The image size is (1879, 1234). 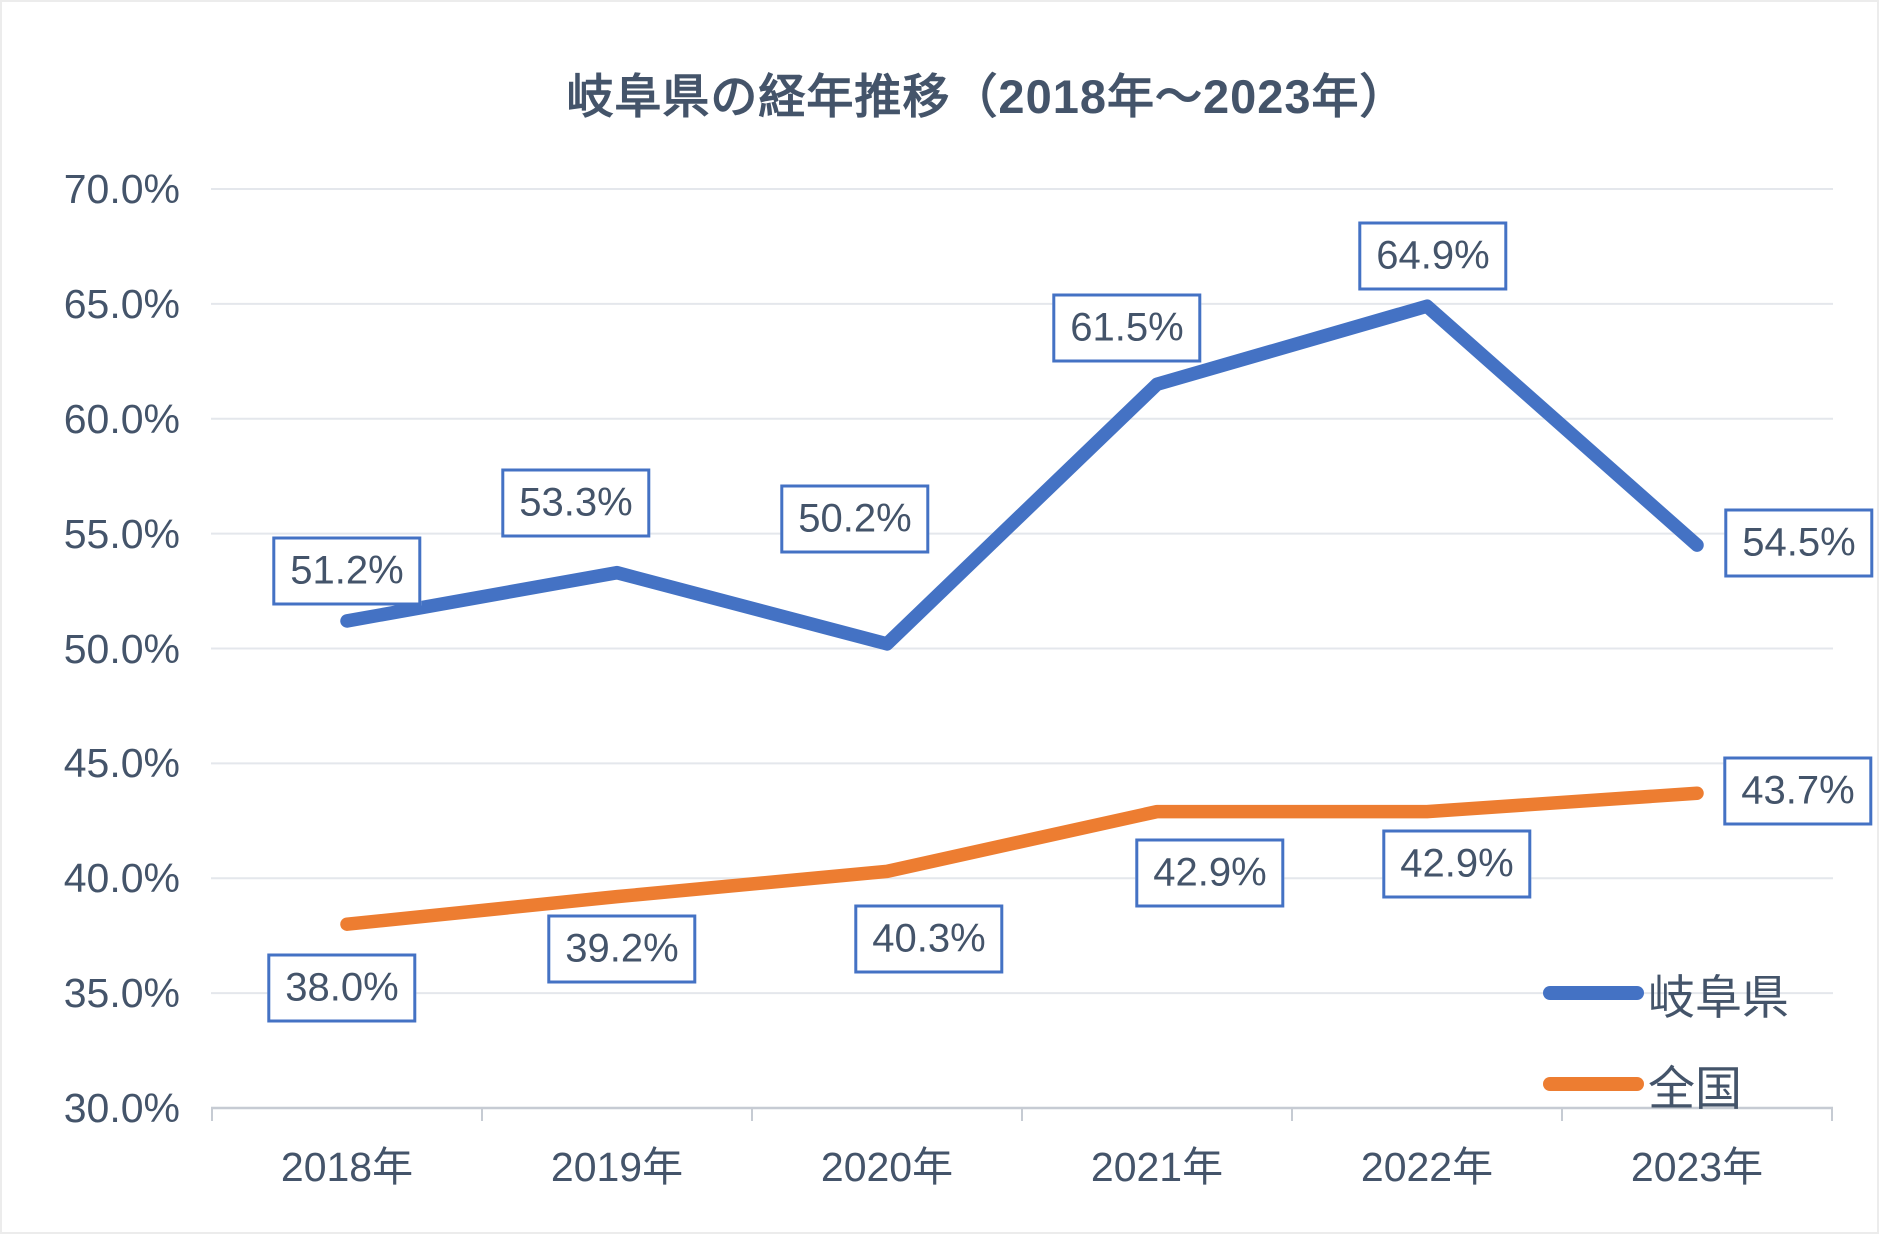 What do you see at coordinates (121, 763) in the screenshot?
I see `y-tick-label: 45.0%` at bounding box center [121, 763].